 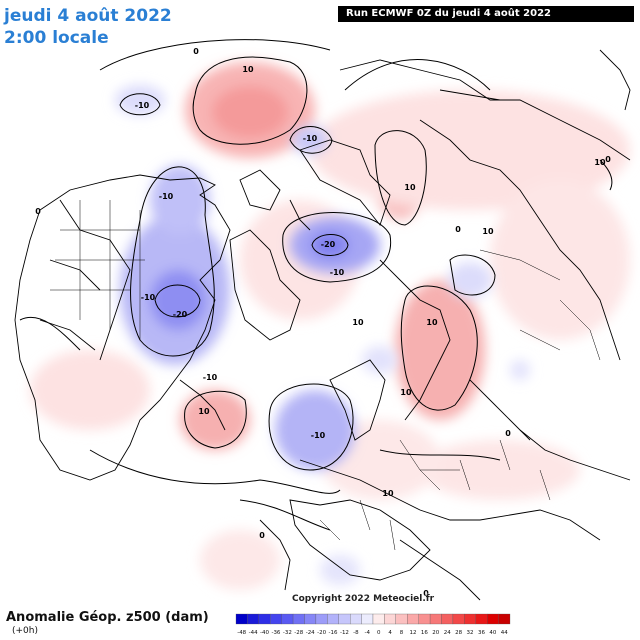 What do you see at coordinates (424, 633) in the screenshot?
I see `legend-tick-label: 16` at bounding box center [424, 633].